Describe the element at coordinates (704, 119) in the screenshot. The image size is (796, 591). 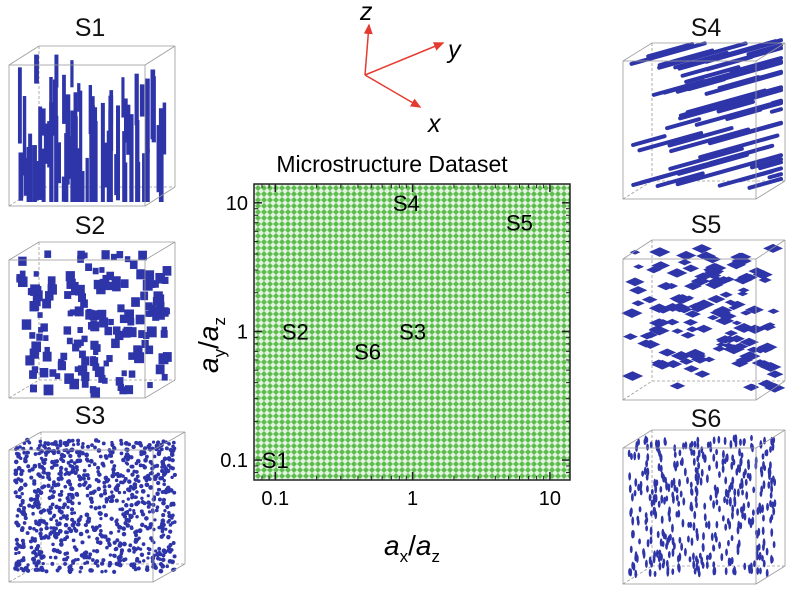
I see `panel-s4-cube` at that location.